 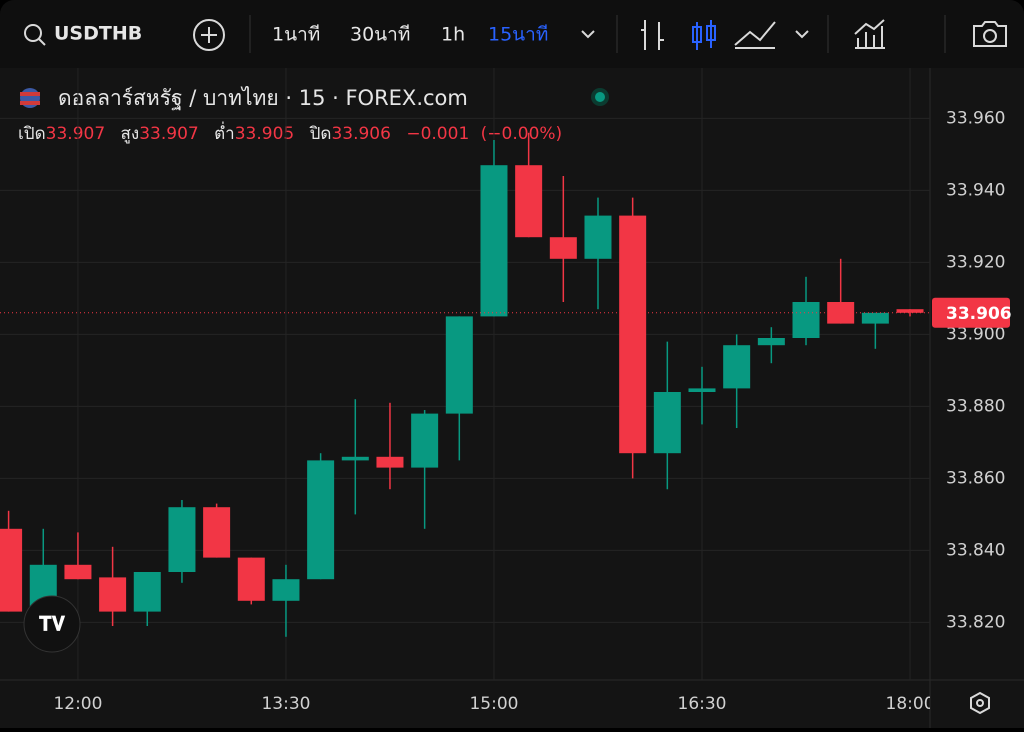 I want to click on interval: 1h, so click(x=453, y=35).